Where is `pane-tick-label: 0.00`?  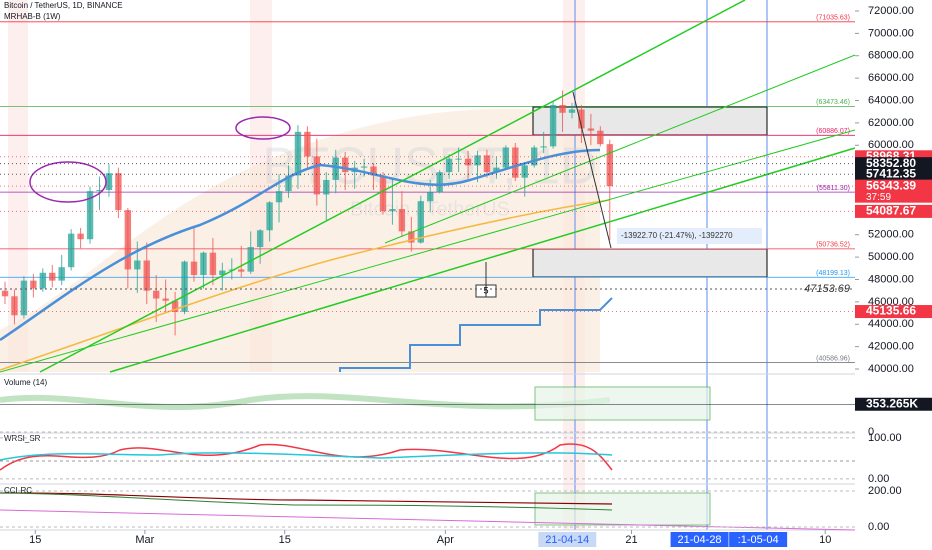
pane-tick-label: 0.00 is located at coordinates (878, 527).